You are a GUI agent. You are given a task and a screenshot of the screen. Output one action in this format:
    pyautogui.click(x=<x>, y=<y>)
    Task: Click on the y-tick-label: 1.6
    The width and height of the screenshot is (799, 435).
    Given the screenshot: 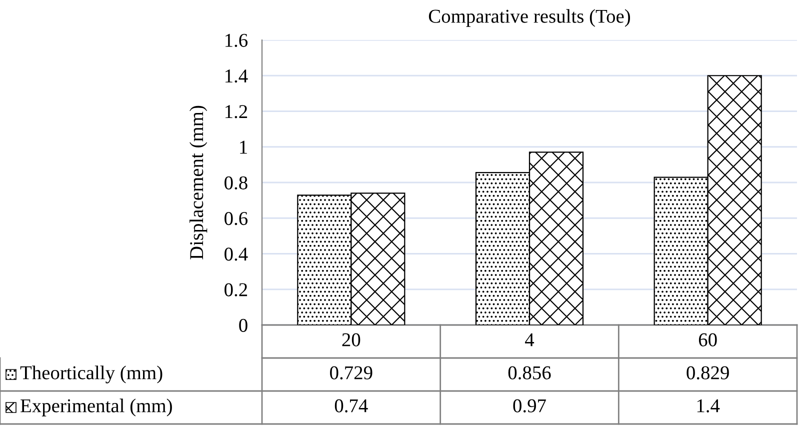 What is the action you would take?
    pyautogui.click(x=237, y=41)
    